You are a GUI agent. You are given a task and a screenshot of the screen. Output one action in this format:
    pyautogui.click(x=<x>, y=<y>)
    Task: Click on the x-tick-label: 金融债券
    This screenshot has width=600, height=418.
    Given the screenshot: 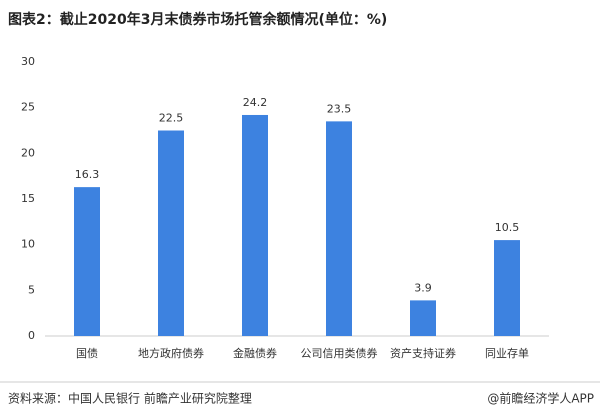 What is the action you would take?
    pyautogui.click(x=255, y=353)
    